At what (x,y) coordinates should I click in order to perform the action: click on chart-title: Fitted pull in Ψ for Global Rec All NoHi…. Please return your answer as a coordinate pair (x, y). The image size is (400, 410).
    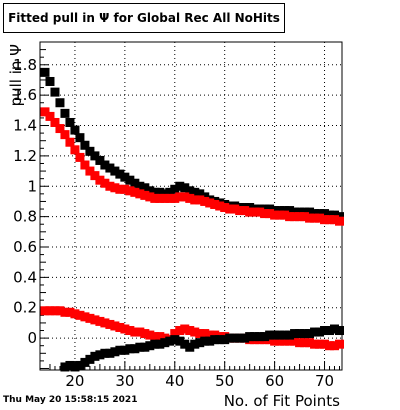
    Looking at the image, I should click on (144, 18).